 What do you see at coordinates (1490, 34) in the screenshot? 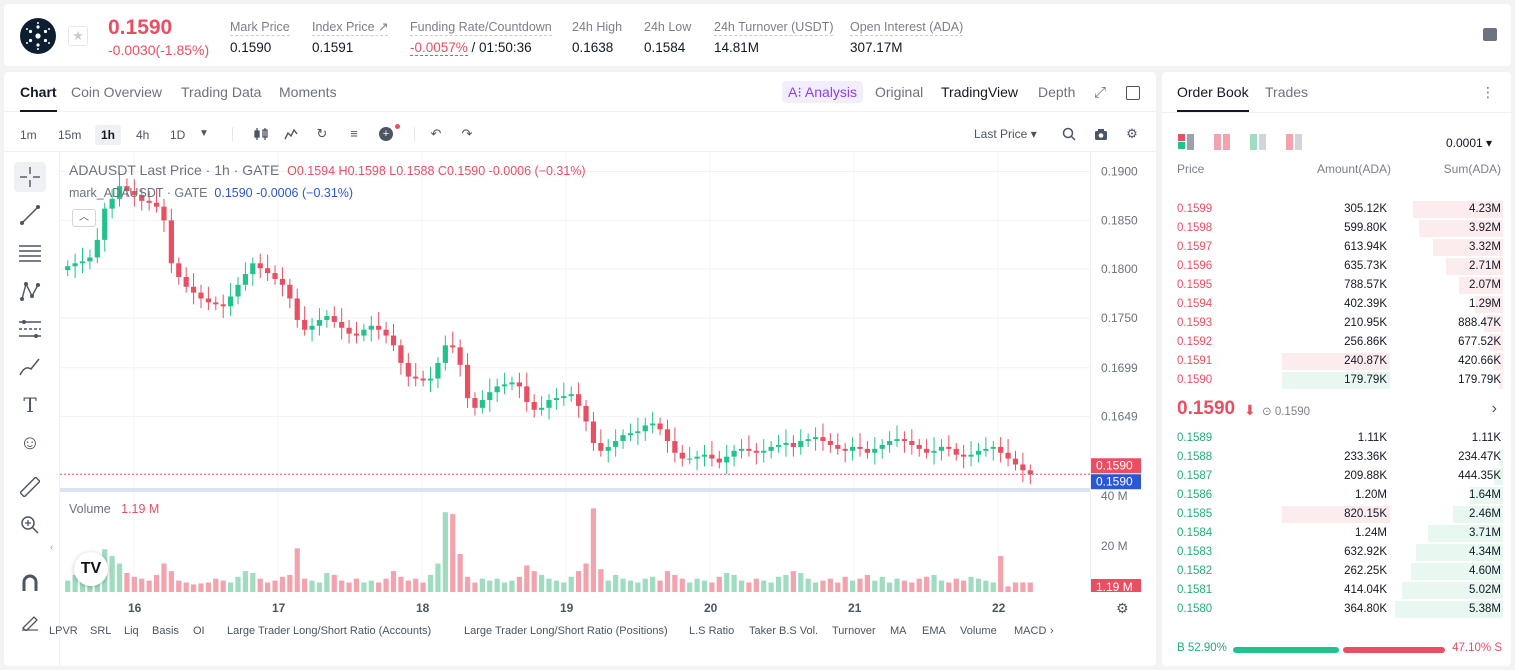
I see `book-icon` at bounding box center [1490, 34].